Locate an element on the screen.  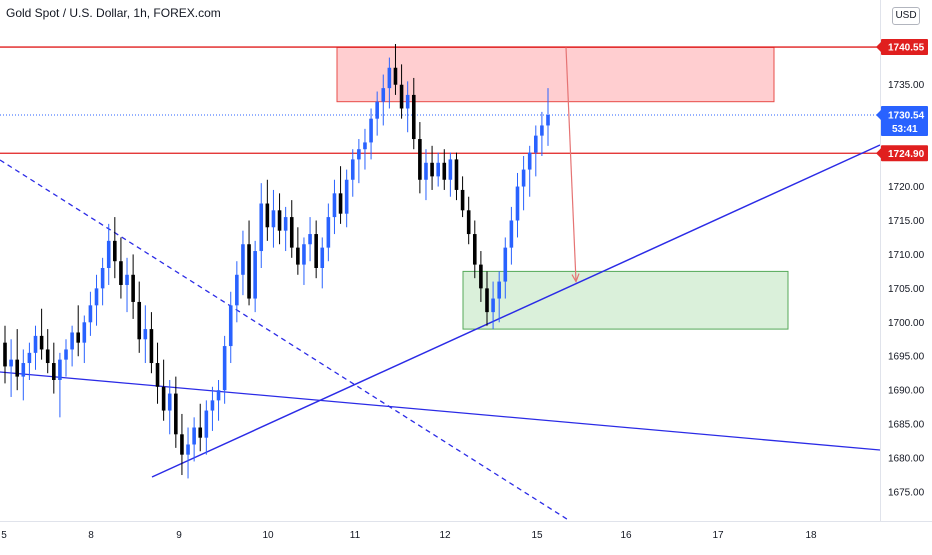
price-tick-label: 1720.00 is located at coordinates (906, 187).